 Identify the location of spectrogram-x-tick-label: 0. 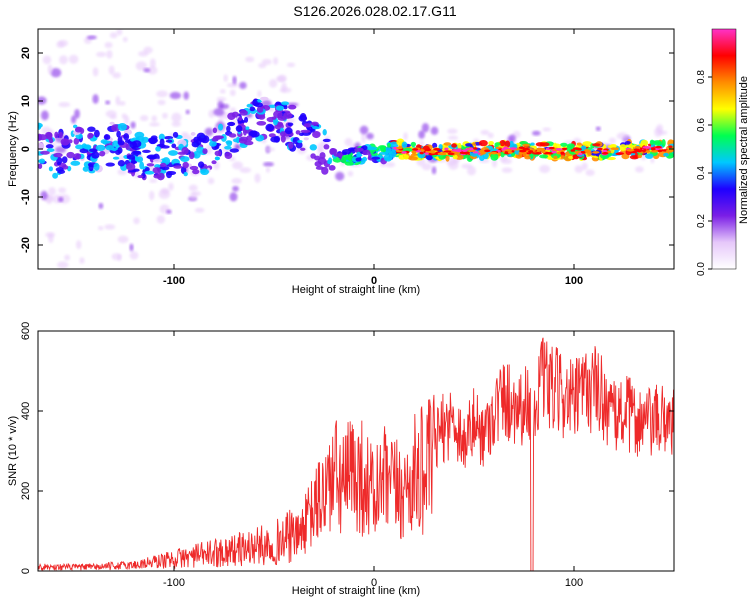
(374, 281).